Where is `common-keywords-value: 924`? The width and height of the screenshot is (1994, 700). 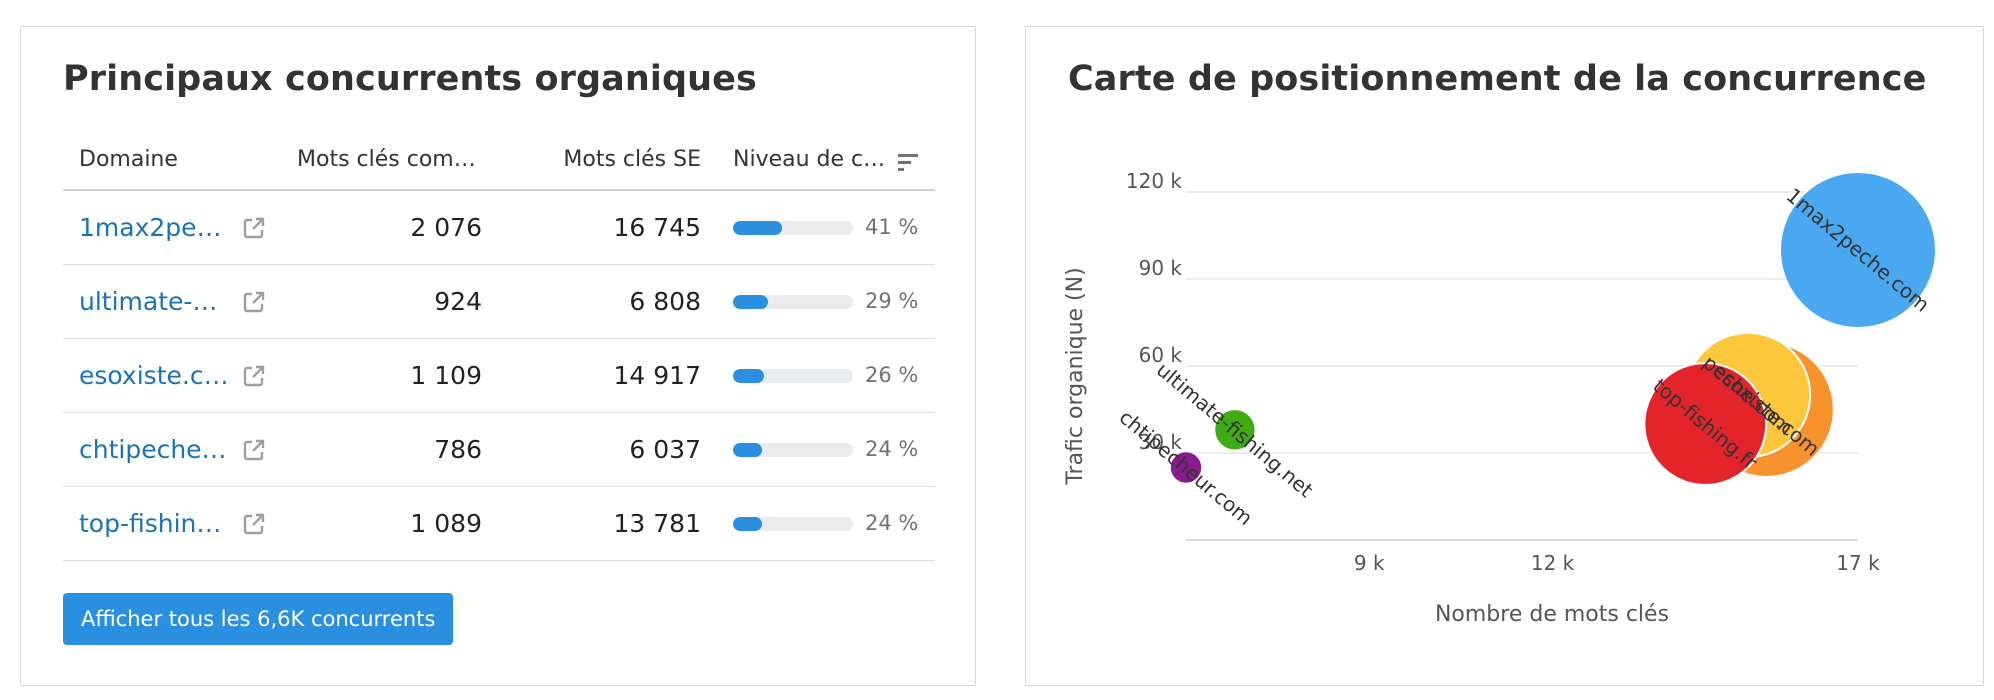
common-keywords-value: 924 is located at coordinates (458, 301).